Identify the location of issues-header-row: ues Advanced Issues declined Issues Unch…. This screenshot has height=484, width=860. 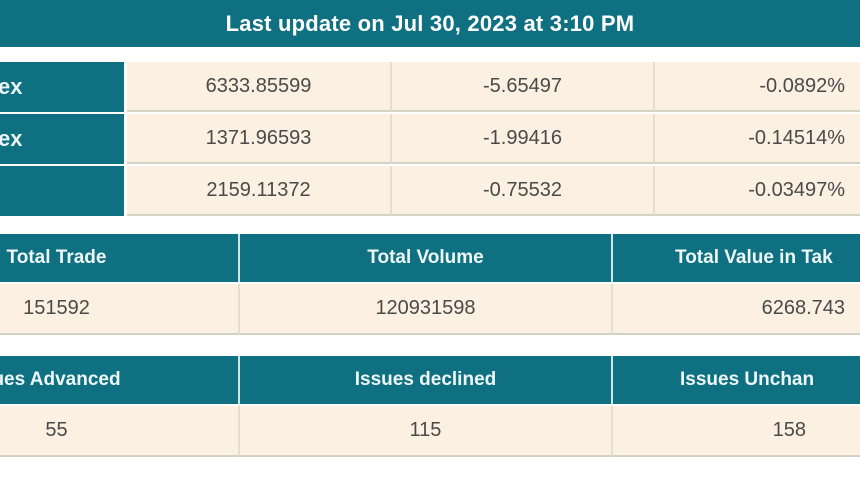
(430, 380).